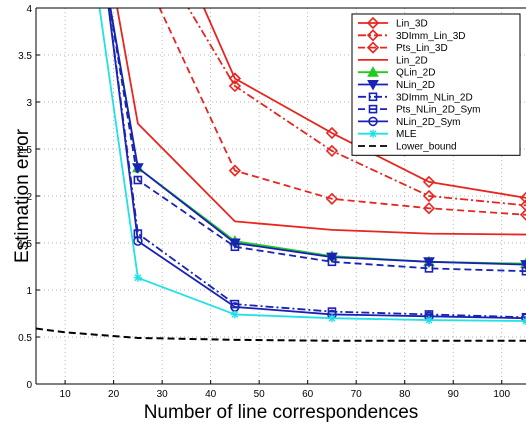 Image resolution: width=526 pixels, height=427 pixels. What do you see at coordinates (281, 412) in the screenshot?
I see `x-axis-label: Number of line correspondences` at bounding box center [281, 412].